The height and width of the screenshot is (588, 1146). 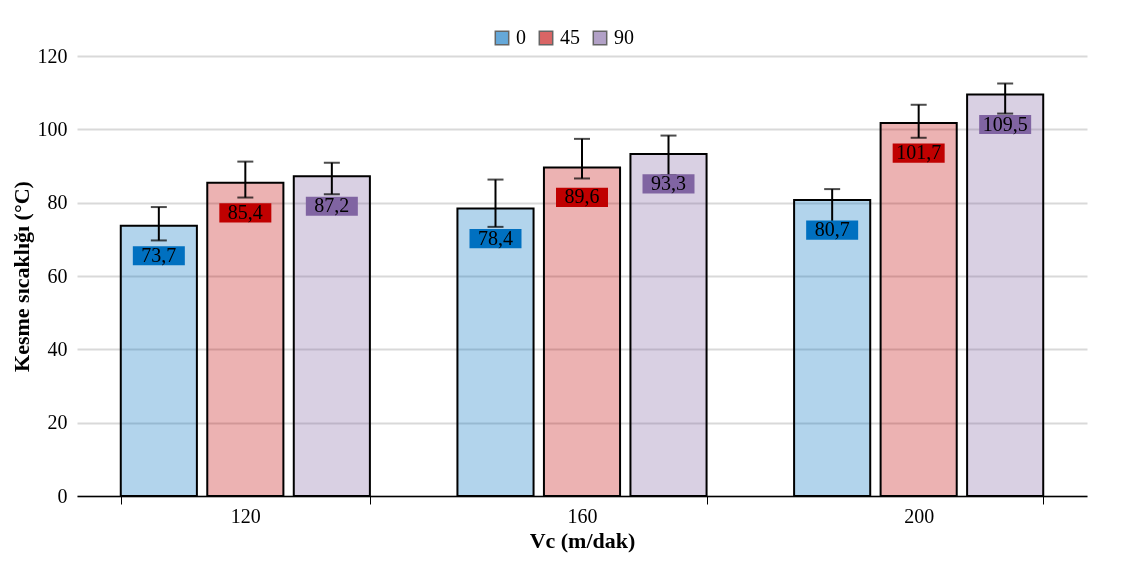 What do you see at coordinates (159, 254) in the screenshot?
I see `data-label: 73,7` at bounding box center [159, 254].